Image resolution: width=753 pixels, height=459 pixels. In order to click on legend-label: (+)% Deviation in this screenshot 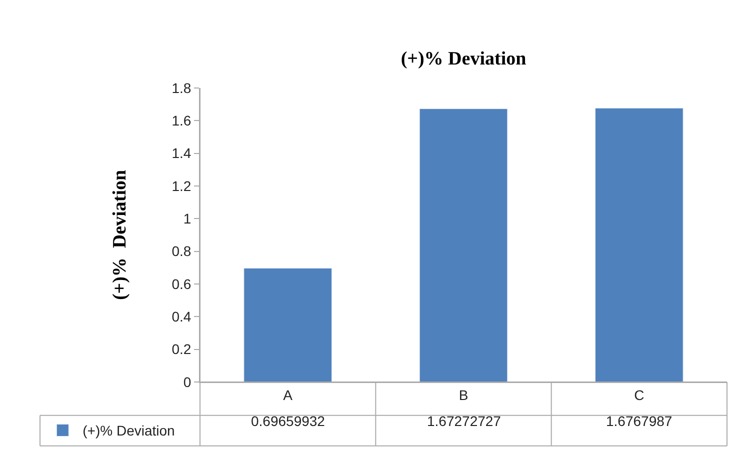, I will do `click(128, 430)`.